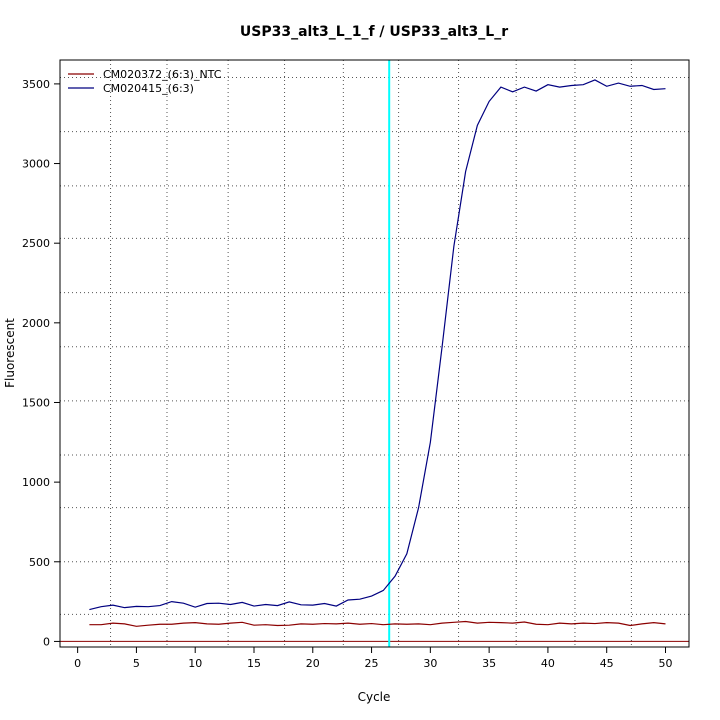 Image resolution: width=720 pixels, height=720 pixels. I want to click on chart-title: USP33_alt3_L_1_f / USP33_alt3_L_r, so click(374, 32).